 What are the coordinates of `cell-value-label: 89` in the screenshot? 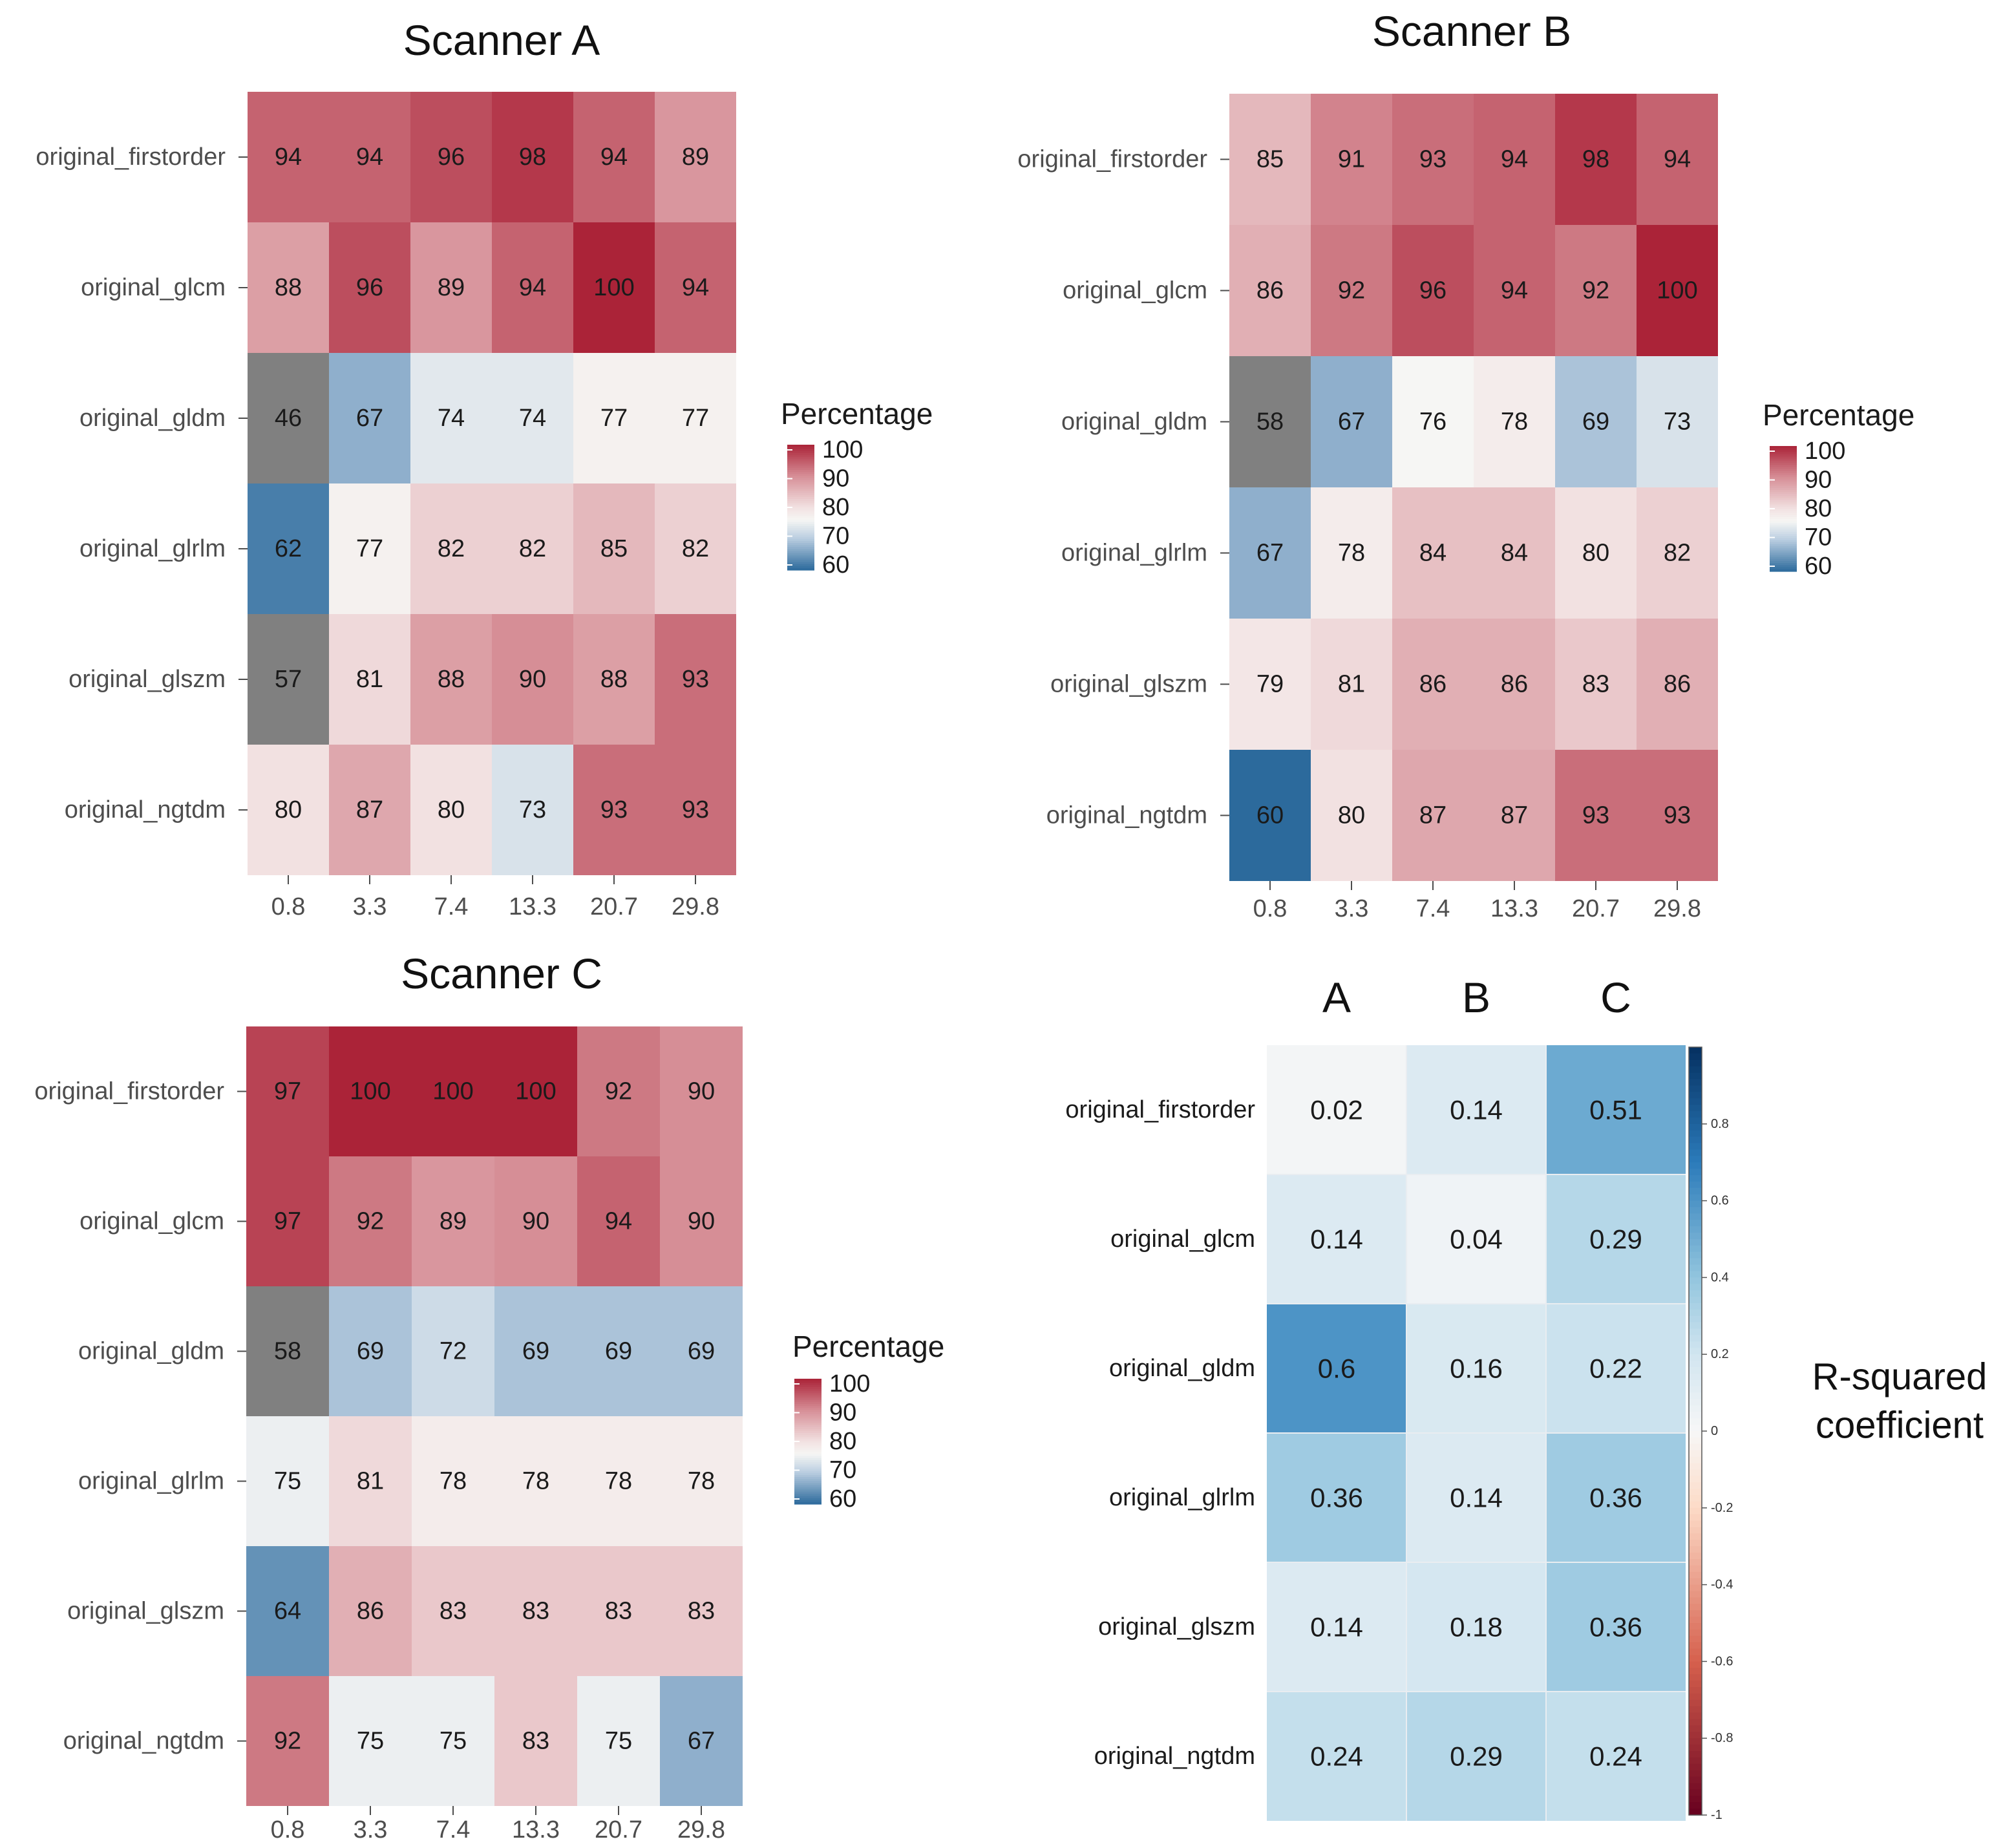 It's located at (695, 157).